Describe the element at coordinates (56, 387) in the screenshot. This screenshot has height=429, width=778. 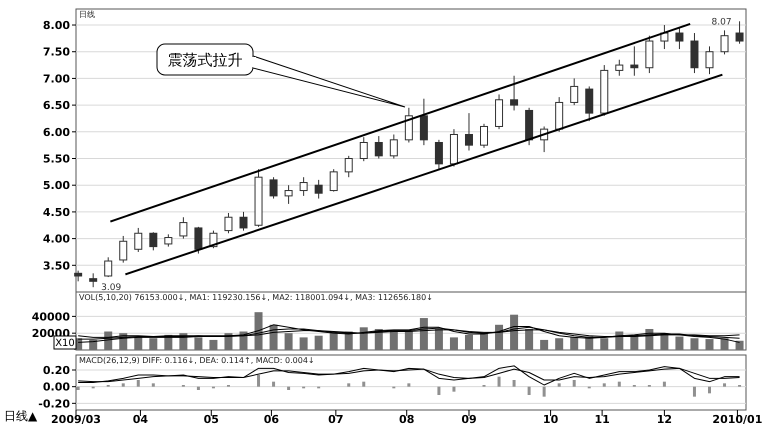
I see `y-tick-label: 0.00` at that location.